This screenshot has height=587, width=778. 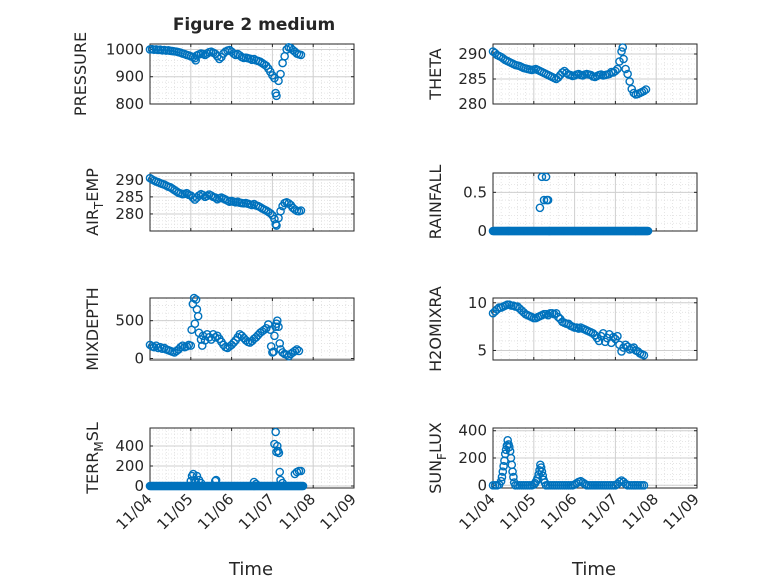 What do you see at coordinates (125, 49) in the screenshot?
I see `y-tick-label: 1000` at bounding box center [125, 49].